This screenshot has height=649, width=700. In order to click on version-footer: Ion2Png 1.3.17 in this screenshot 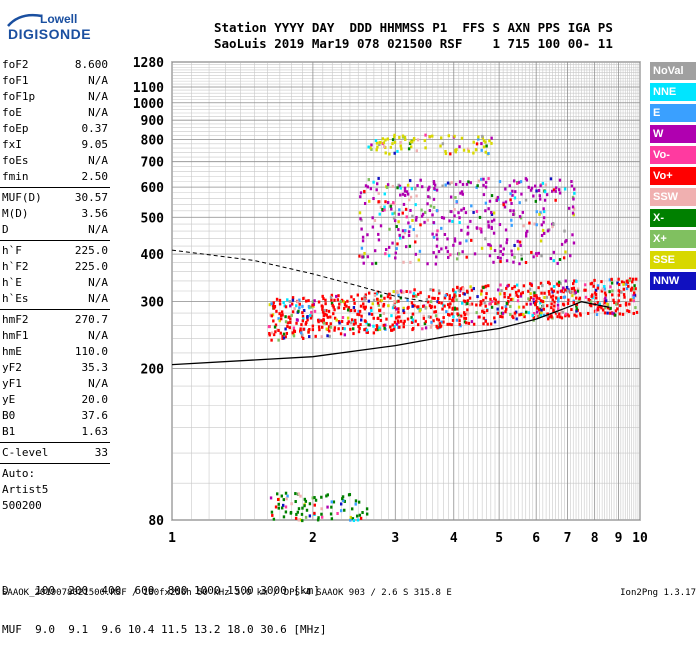, I will do `click(658, 593)`.